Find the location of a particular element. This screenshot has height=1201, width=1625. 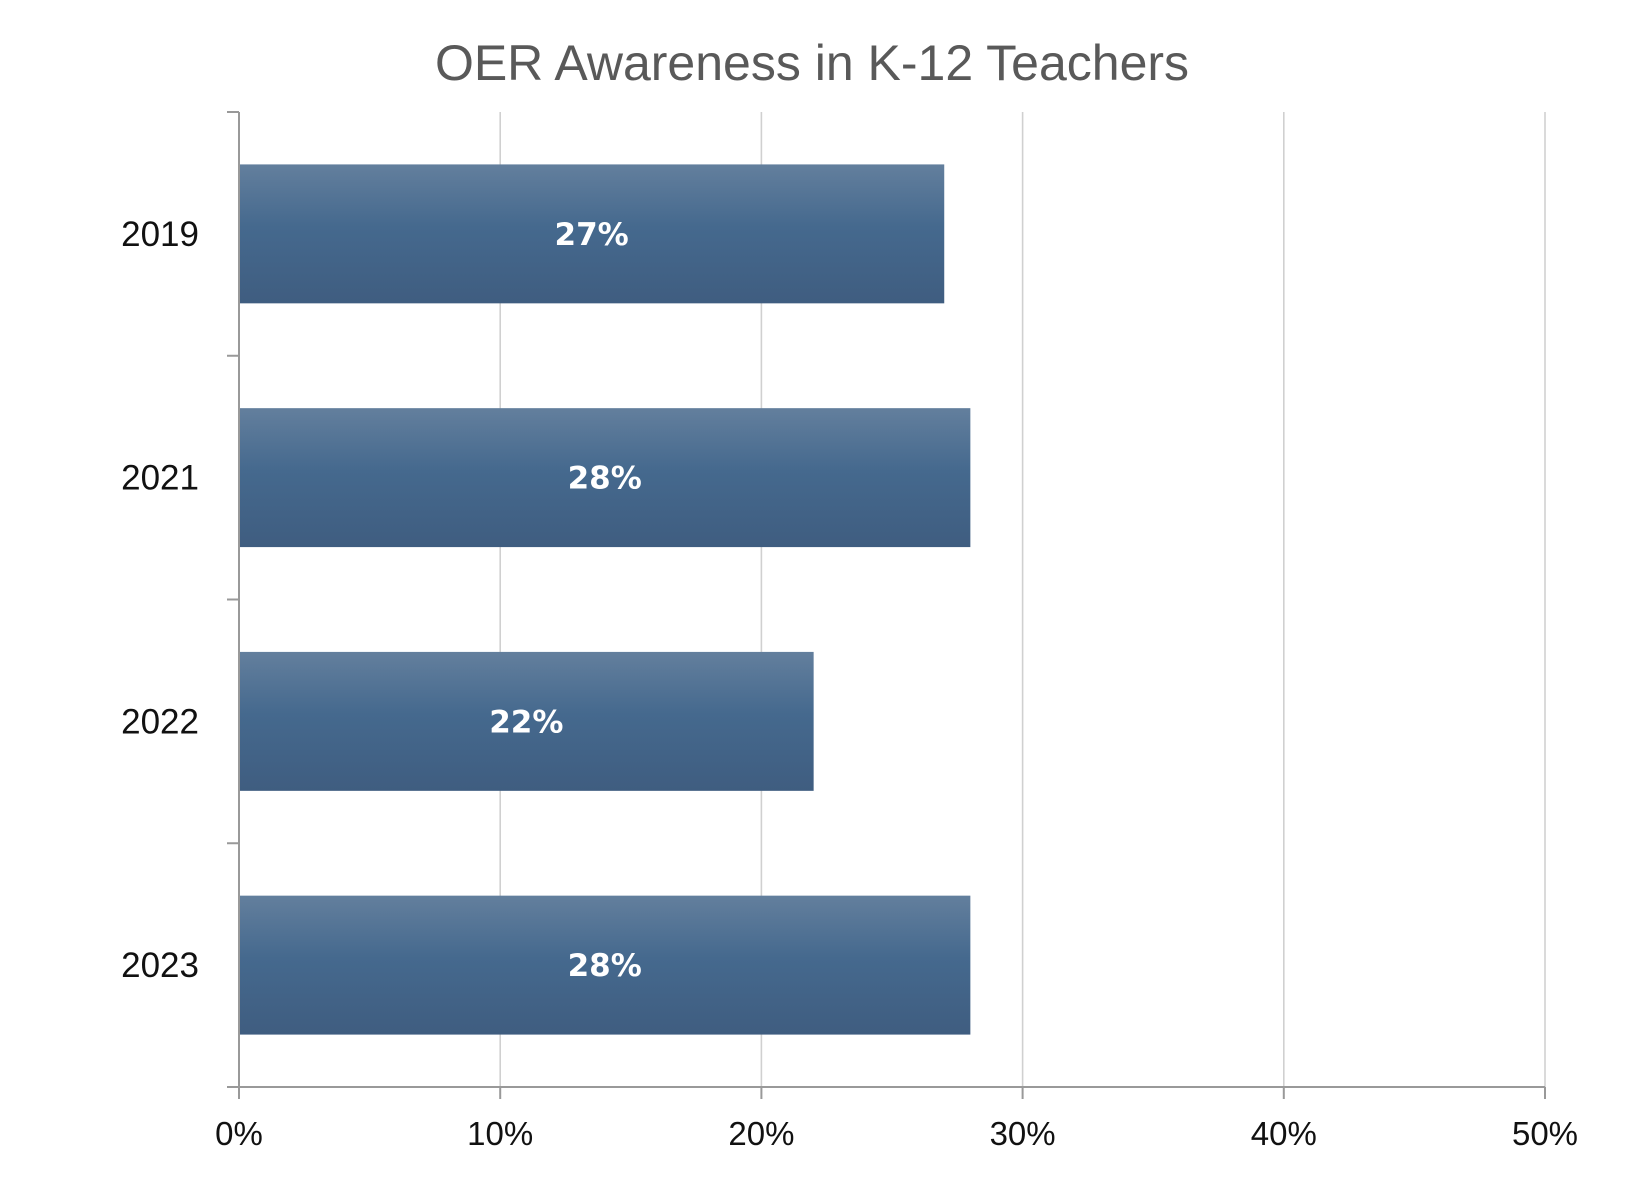

data-label-2021: 28% is located at coordinates (605, 479).